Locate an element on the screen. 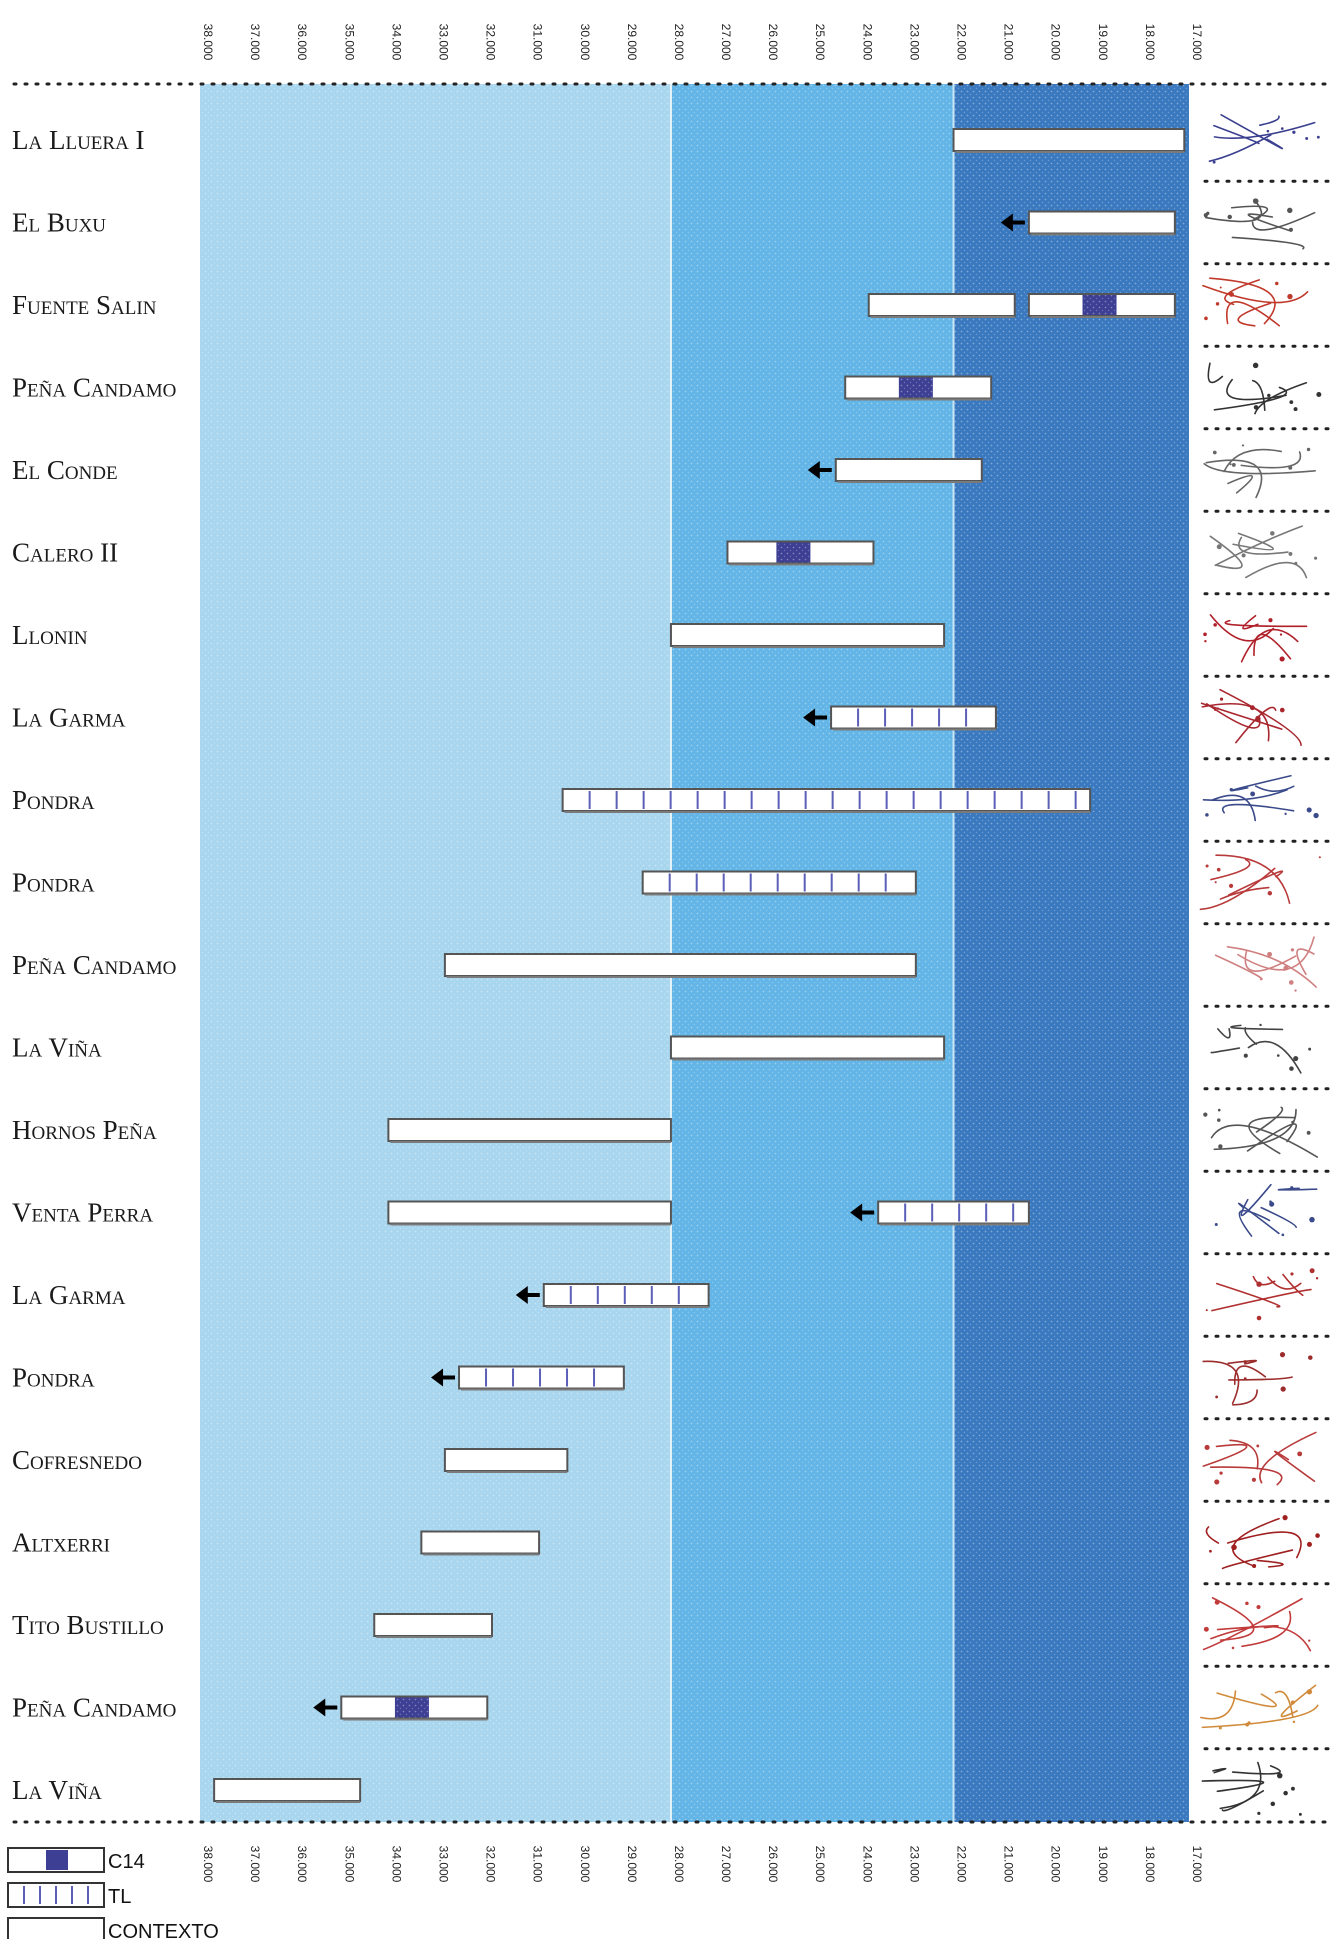 The image size is (1342, 1939). legend-label: CONTEXTO is located at coordinates (163, 1930).